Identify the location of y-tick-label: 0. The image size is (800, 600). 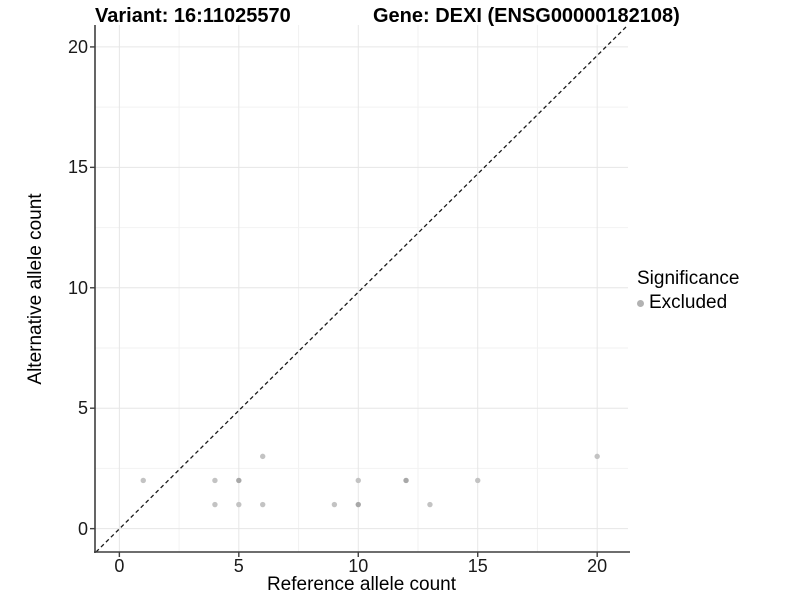
(82, 528).